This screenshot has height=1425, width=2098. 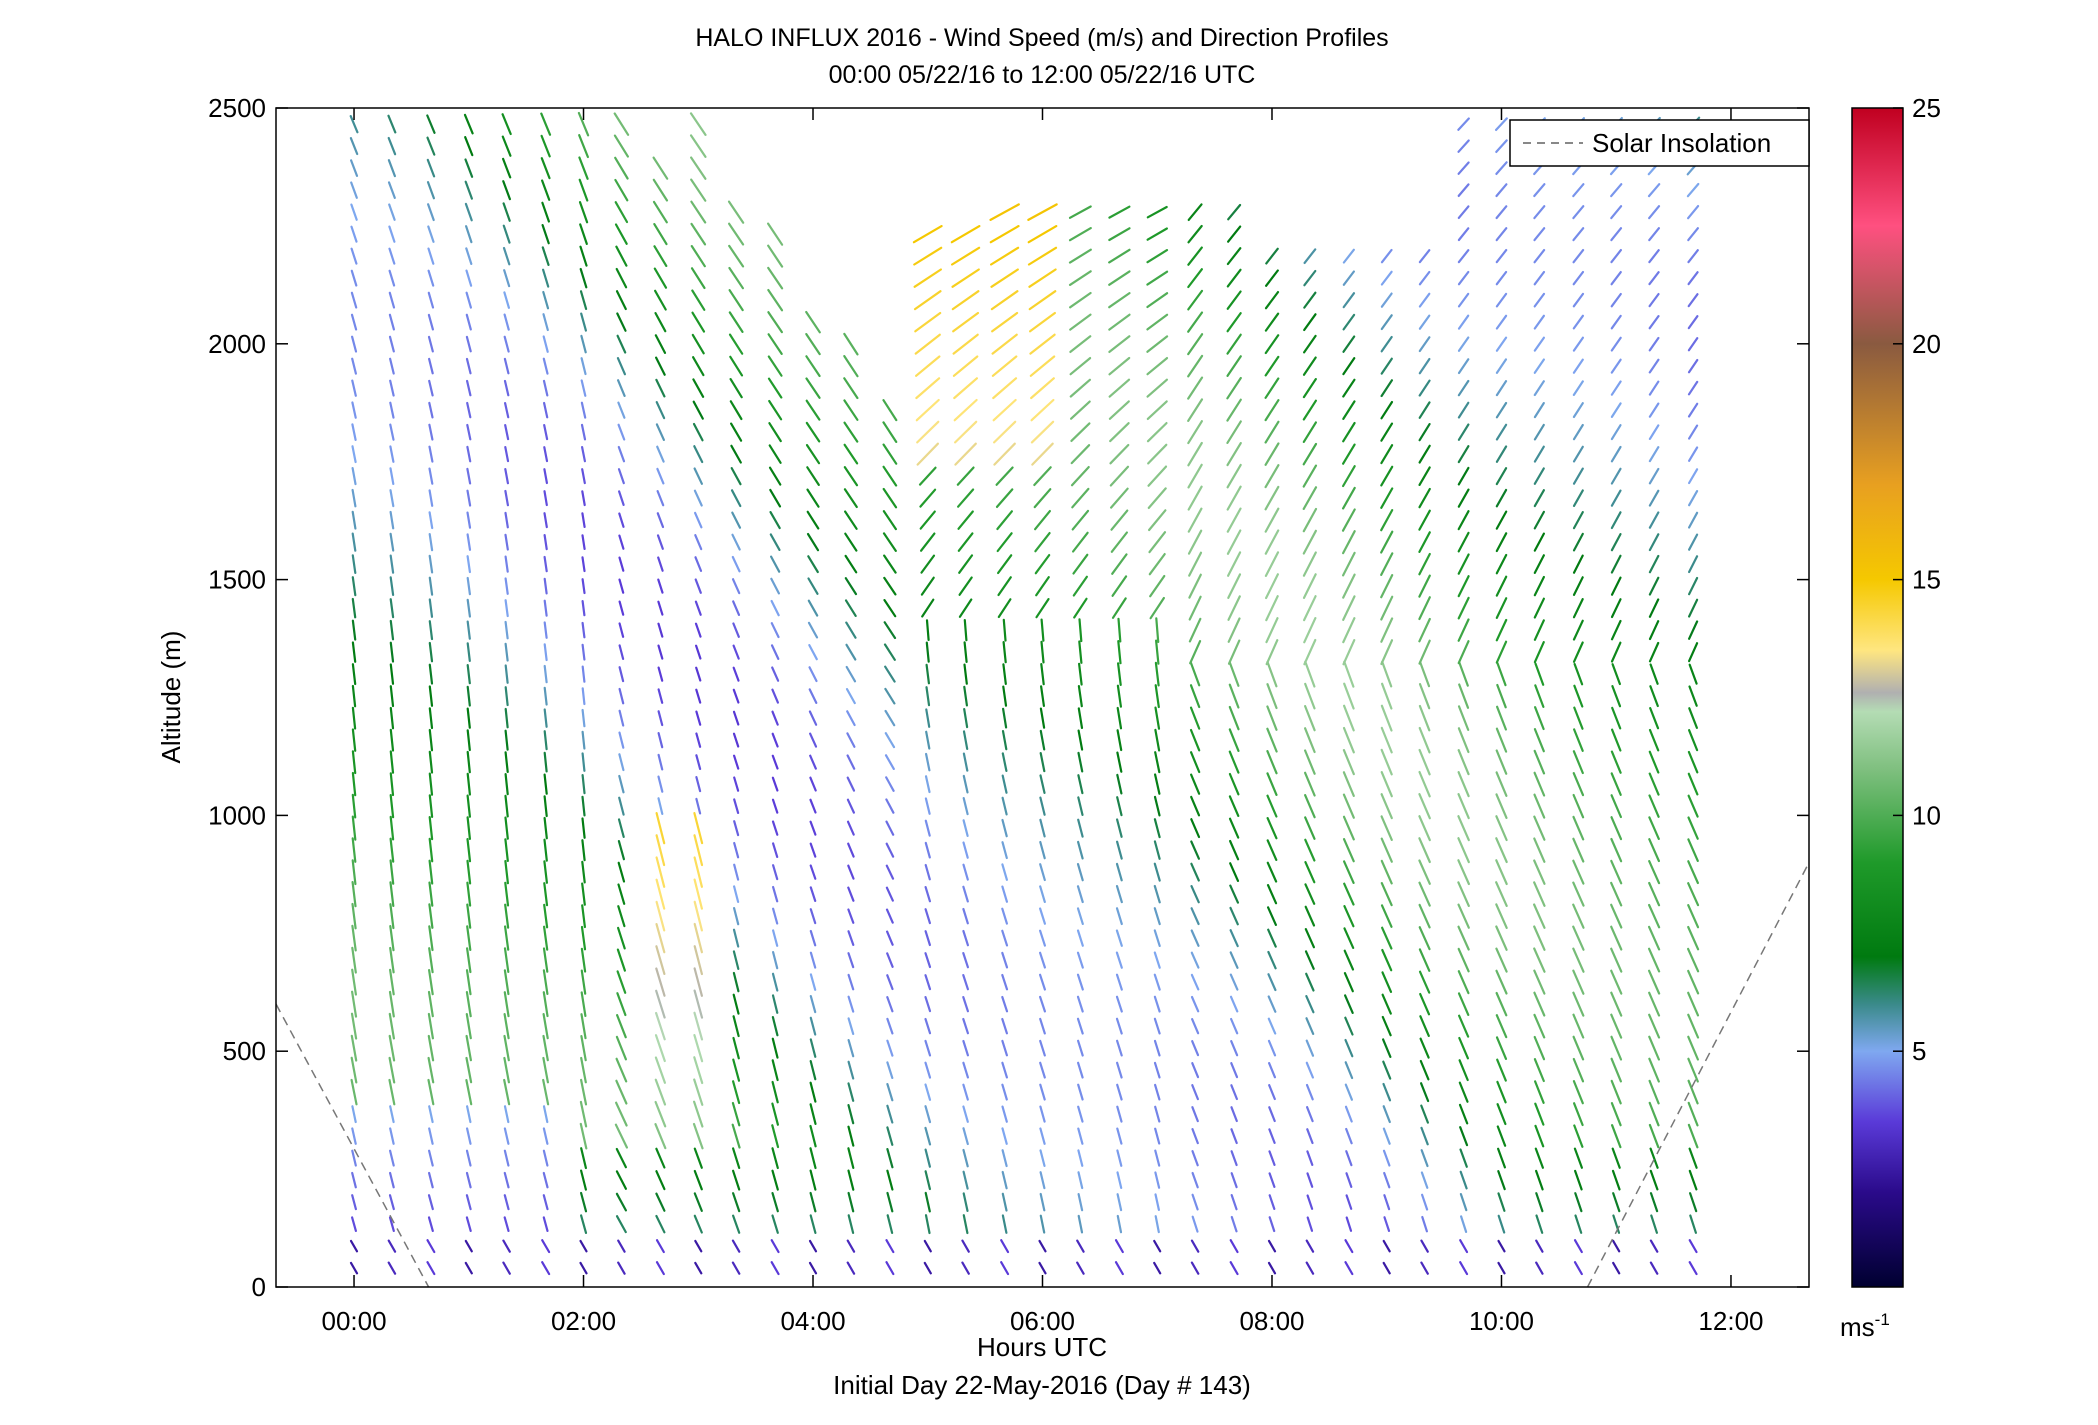 What do you see at coordinates (259, 1287) in the screenshot?
I see `y-tick-label: 0` at bounding box center [259, 1287].